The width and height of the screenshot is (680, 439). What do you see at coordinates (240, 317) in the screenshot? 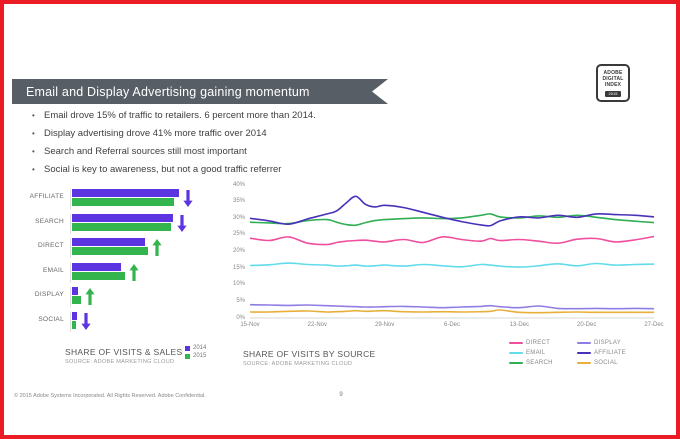
I see `y-axis-tick-label: 0%` at bounding box center [240, 317].